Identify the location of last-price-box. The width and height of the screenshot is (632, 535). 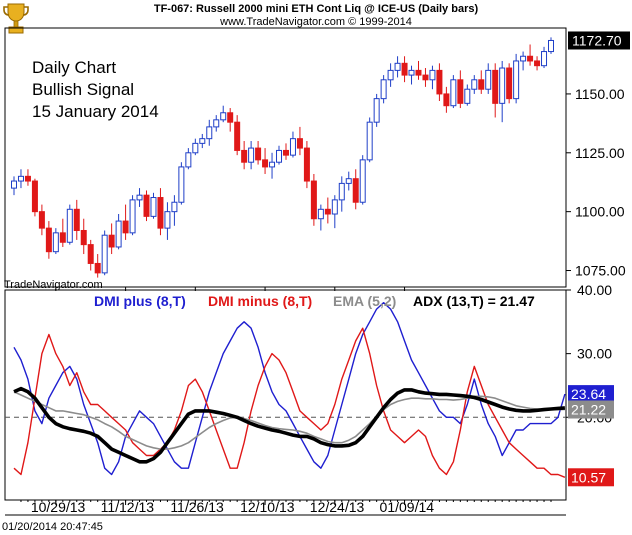
(599, 40).